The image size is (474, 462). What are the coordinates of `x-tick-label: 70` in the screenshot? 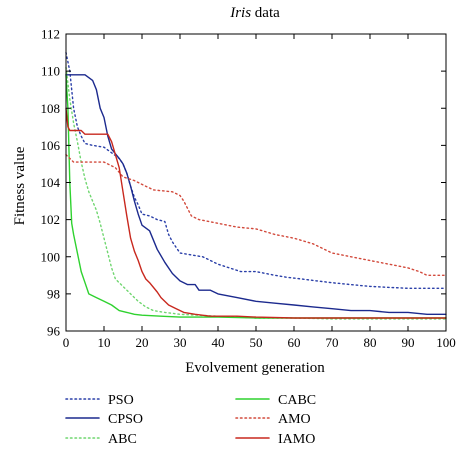 It's located at (332, 342).